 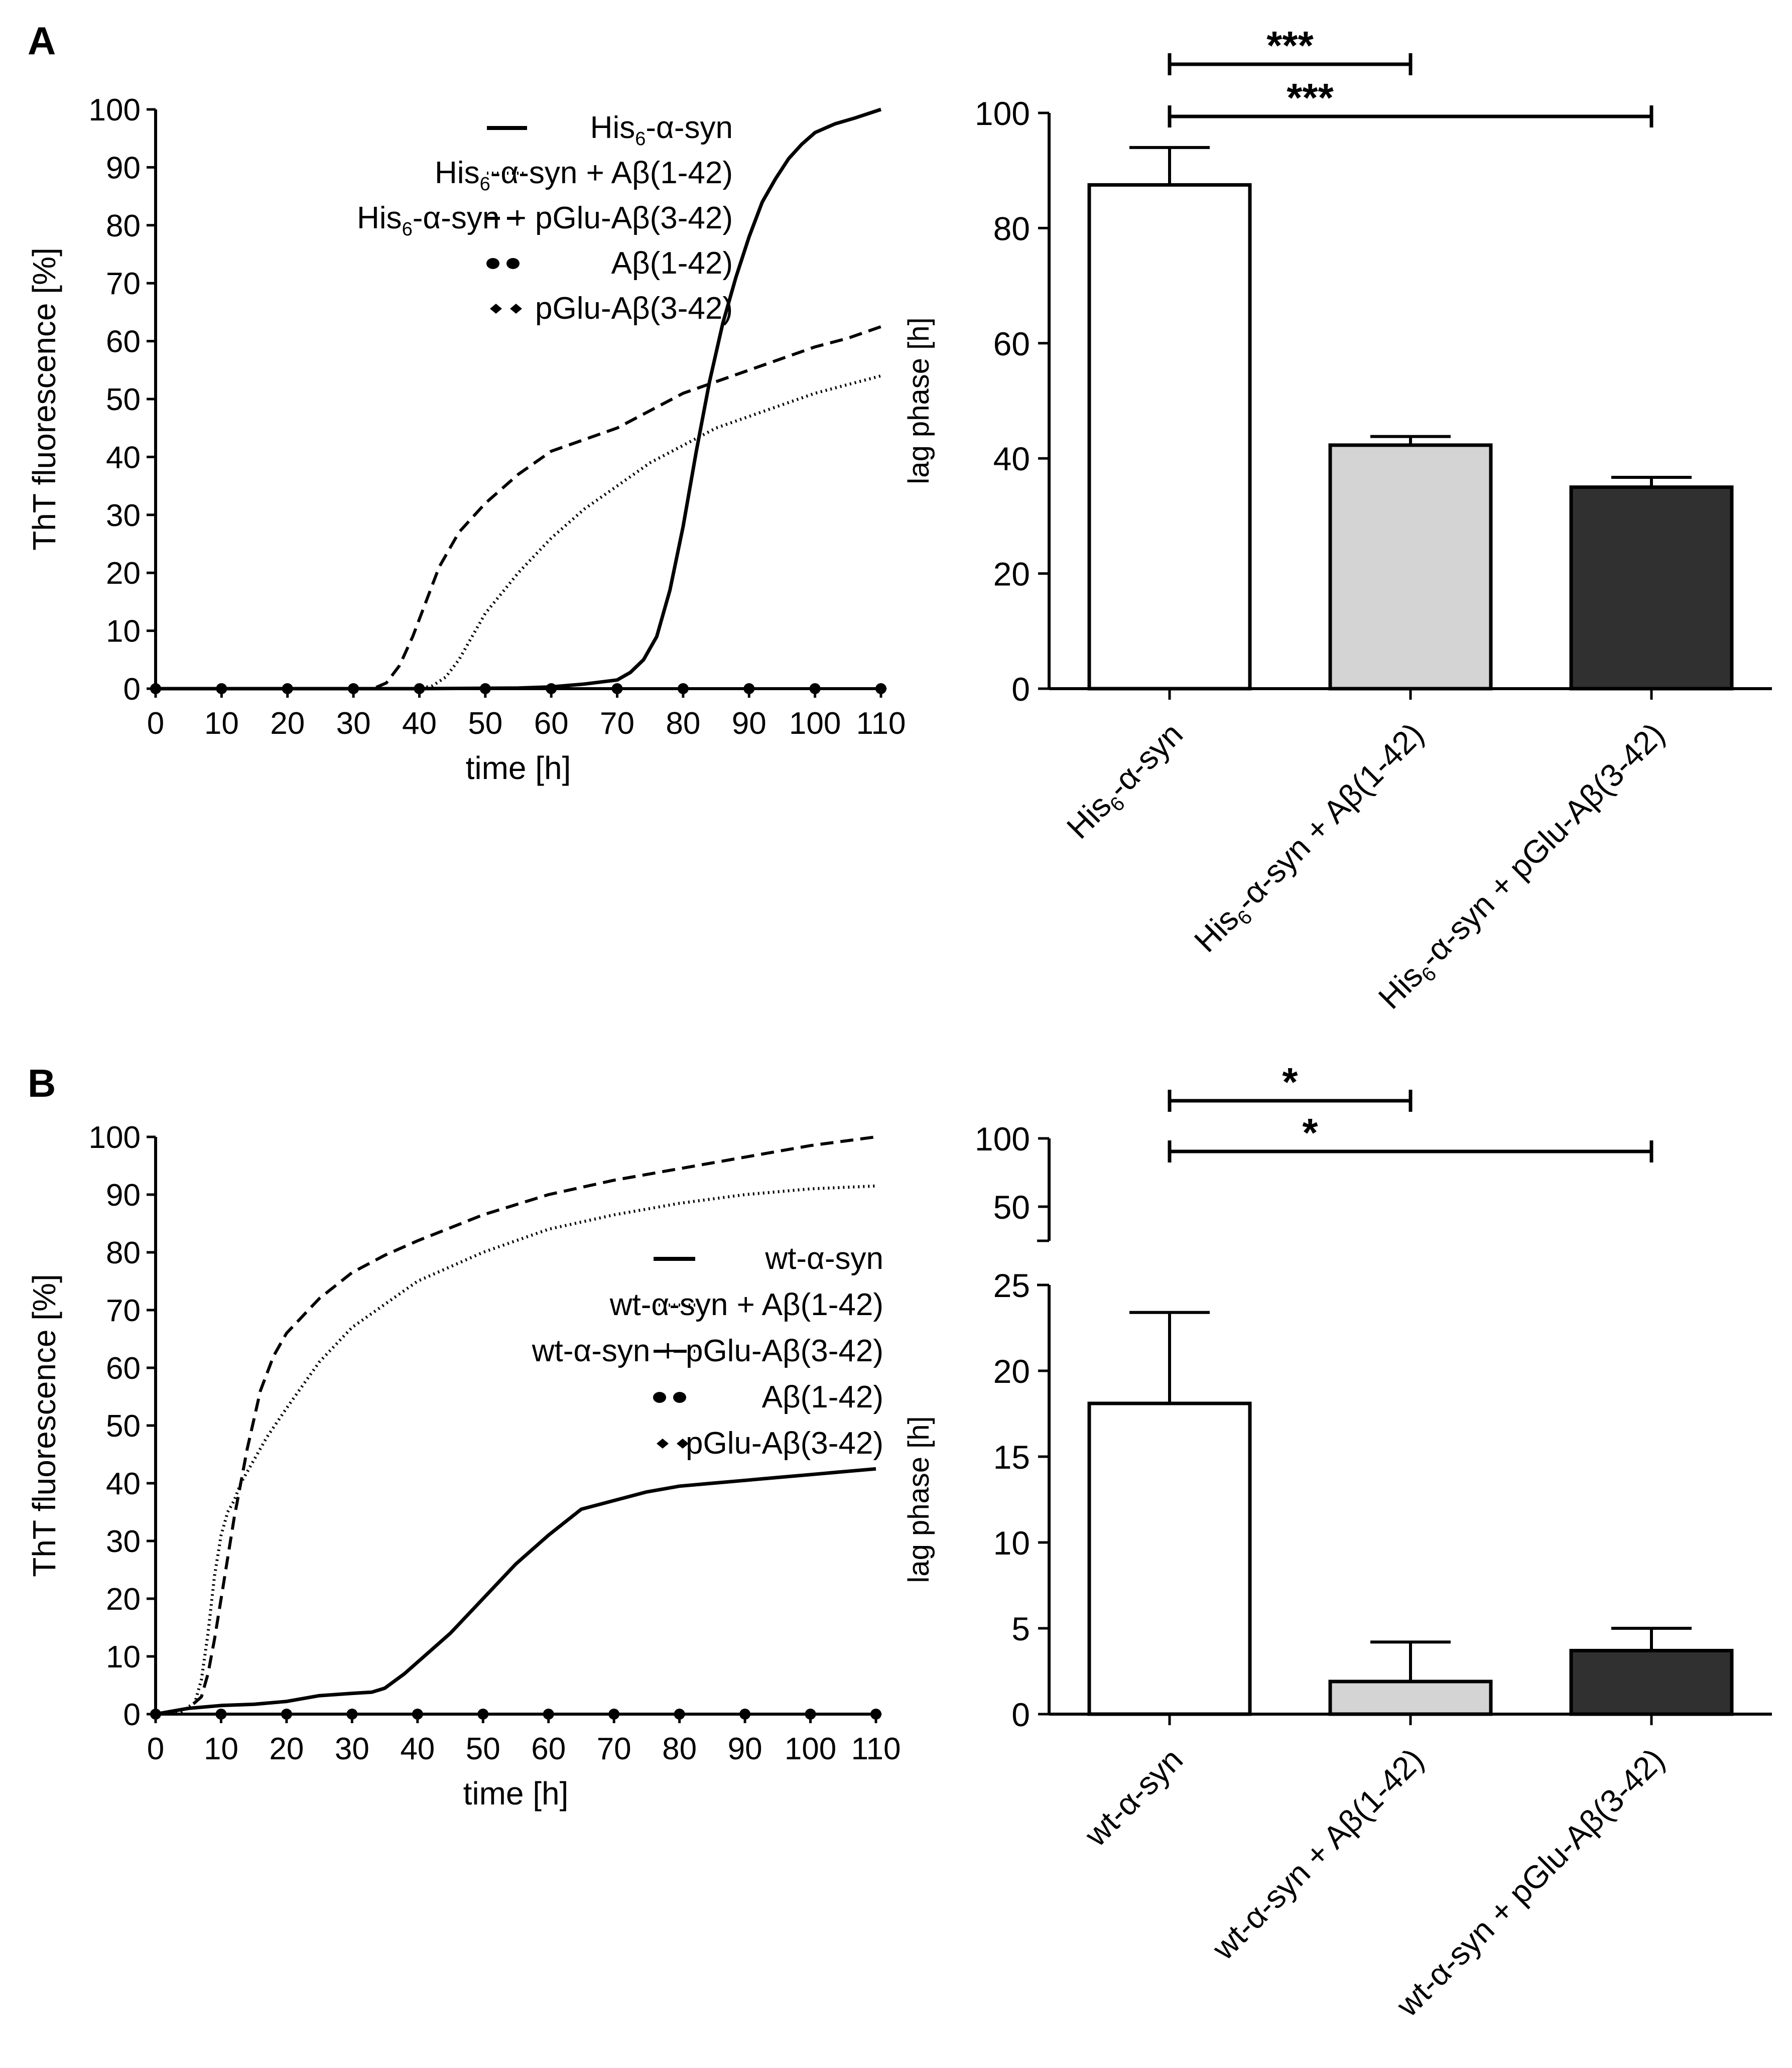 What do you see at coordinates (44, 1425) in the screenshot?
I see `y-axis-label: ThT fluorescence [%]` at bounding box center [44, 1425].